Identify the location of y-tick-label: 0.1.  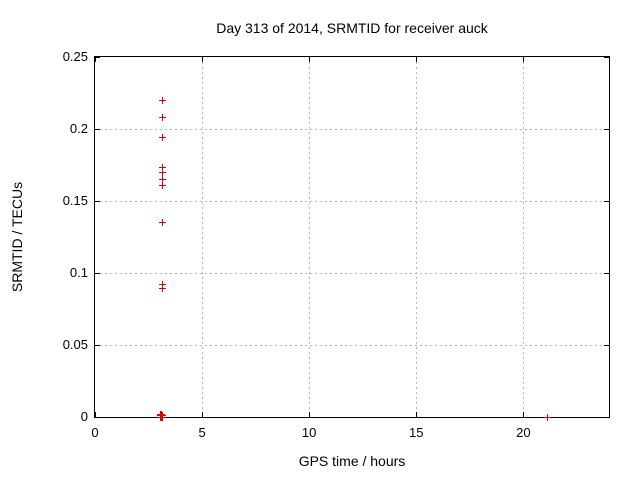
(78, 272).